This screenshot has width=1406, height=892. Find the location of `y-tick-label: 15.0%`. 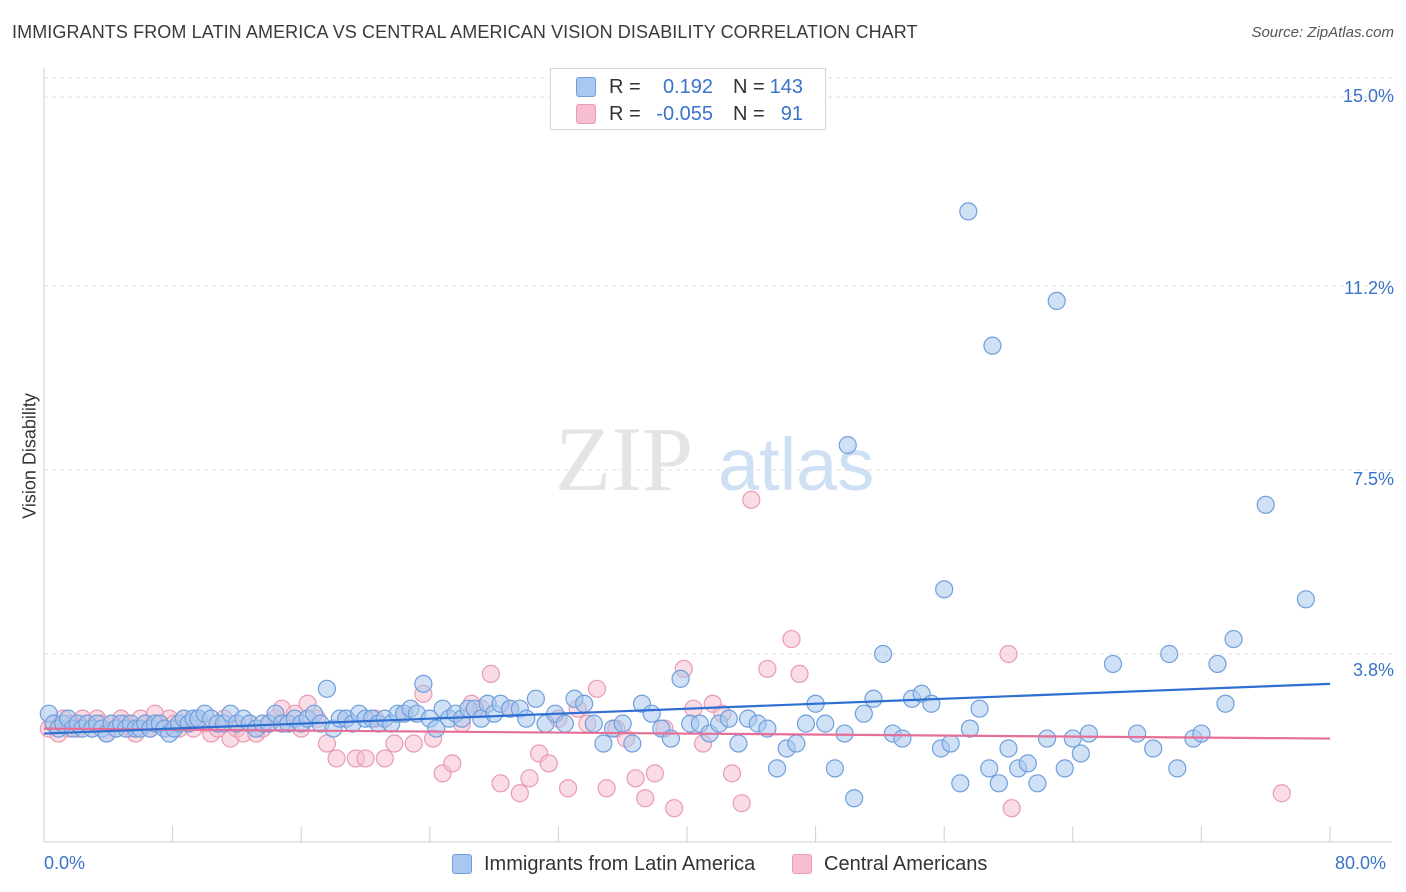

y-tick-label: 15.0% is located at coordinates (1368, 96).